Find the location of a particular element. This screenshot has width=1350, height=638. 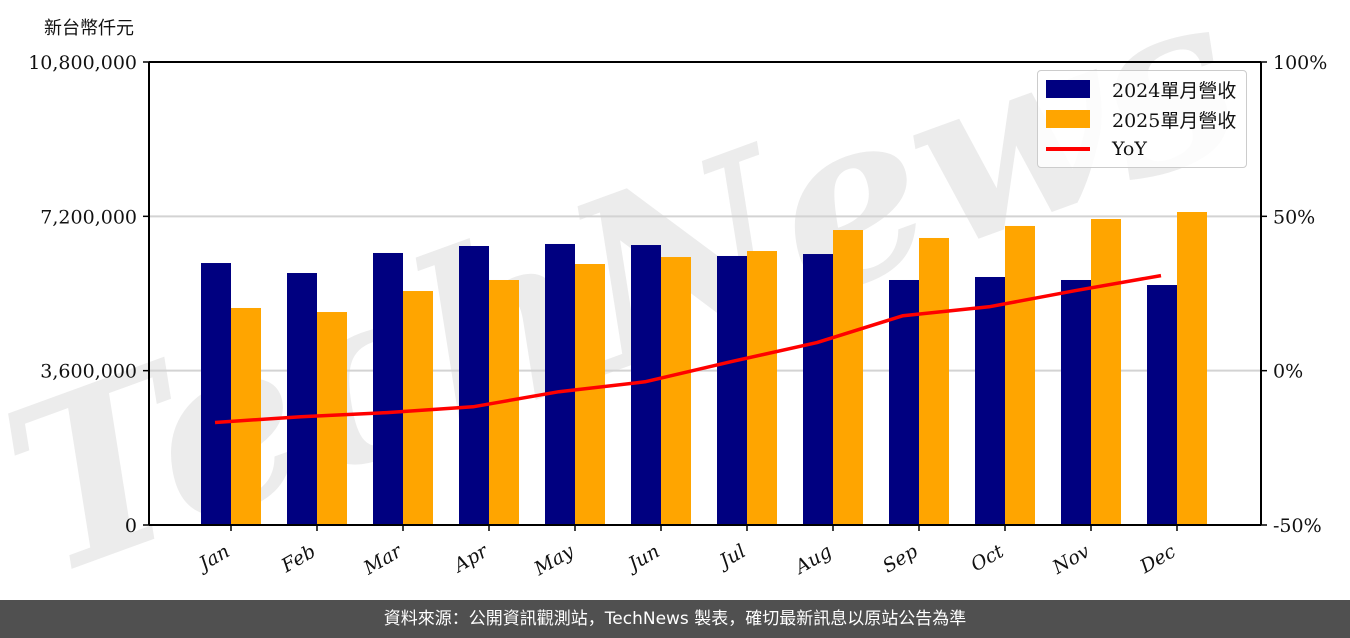

left-tick-label: 3,600,000 is located at coordinates (88, 372).